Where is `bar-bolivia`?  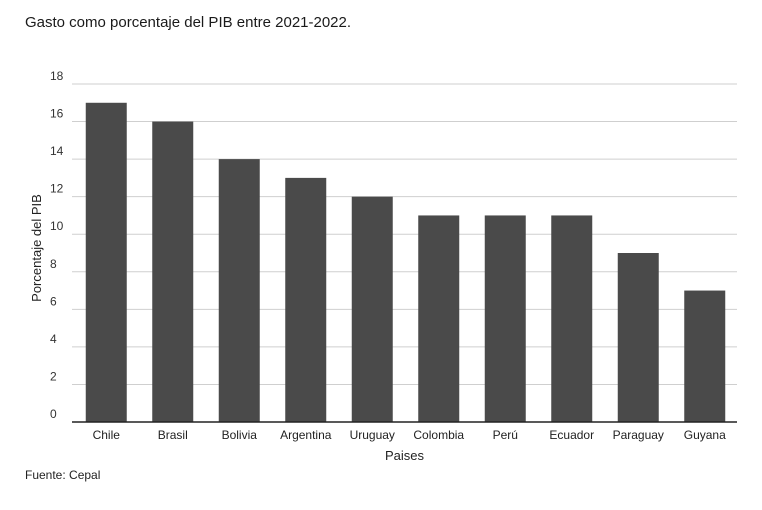
bar-bolivia is located at coordinates (239, 290).